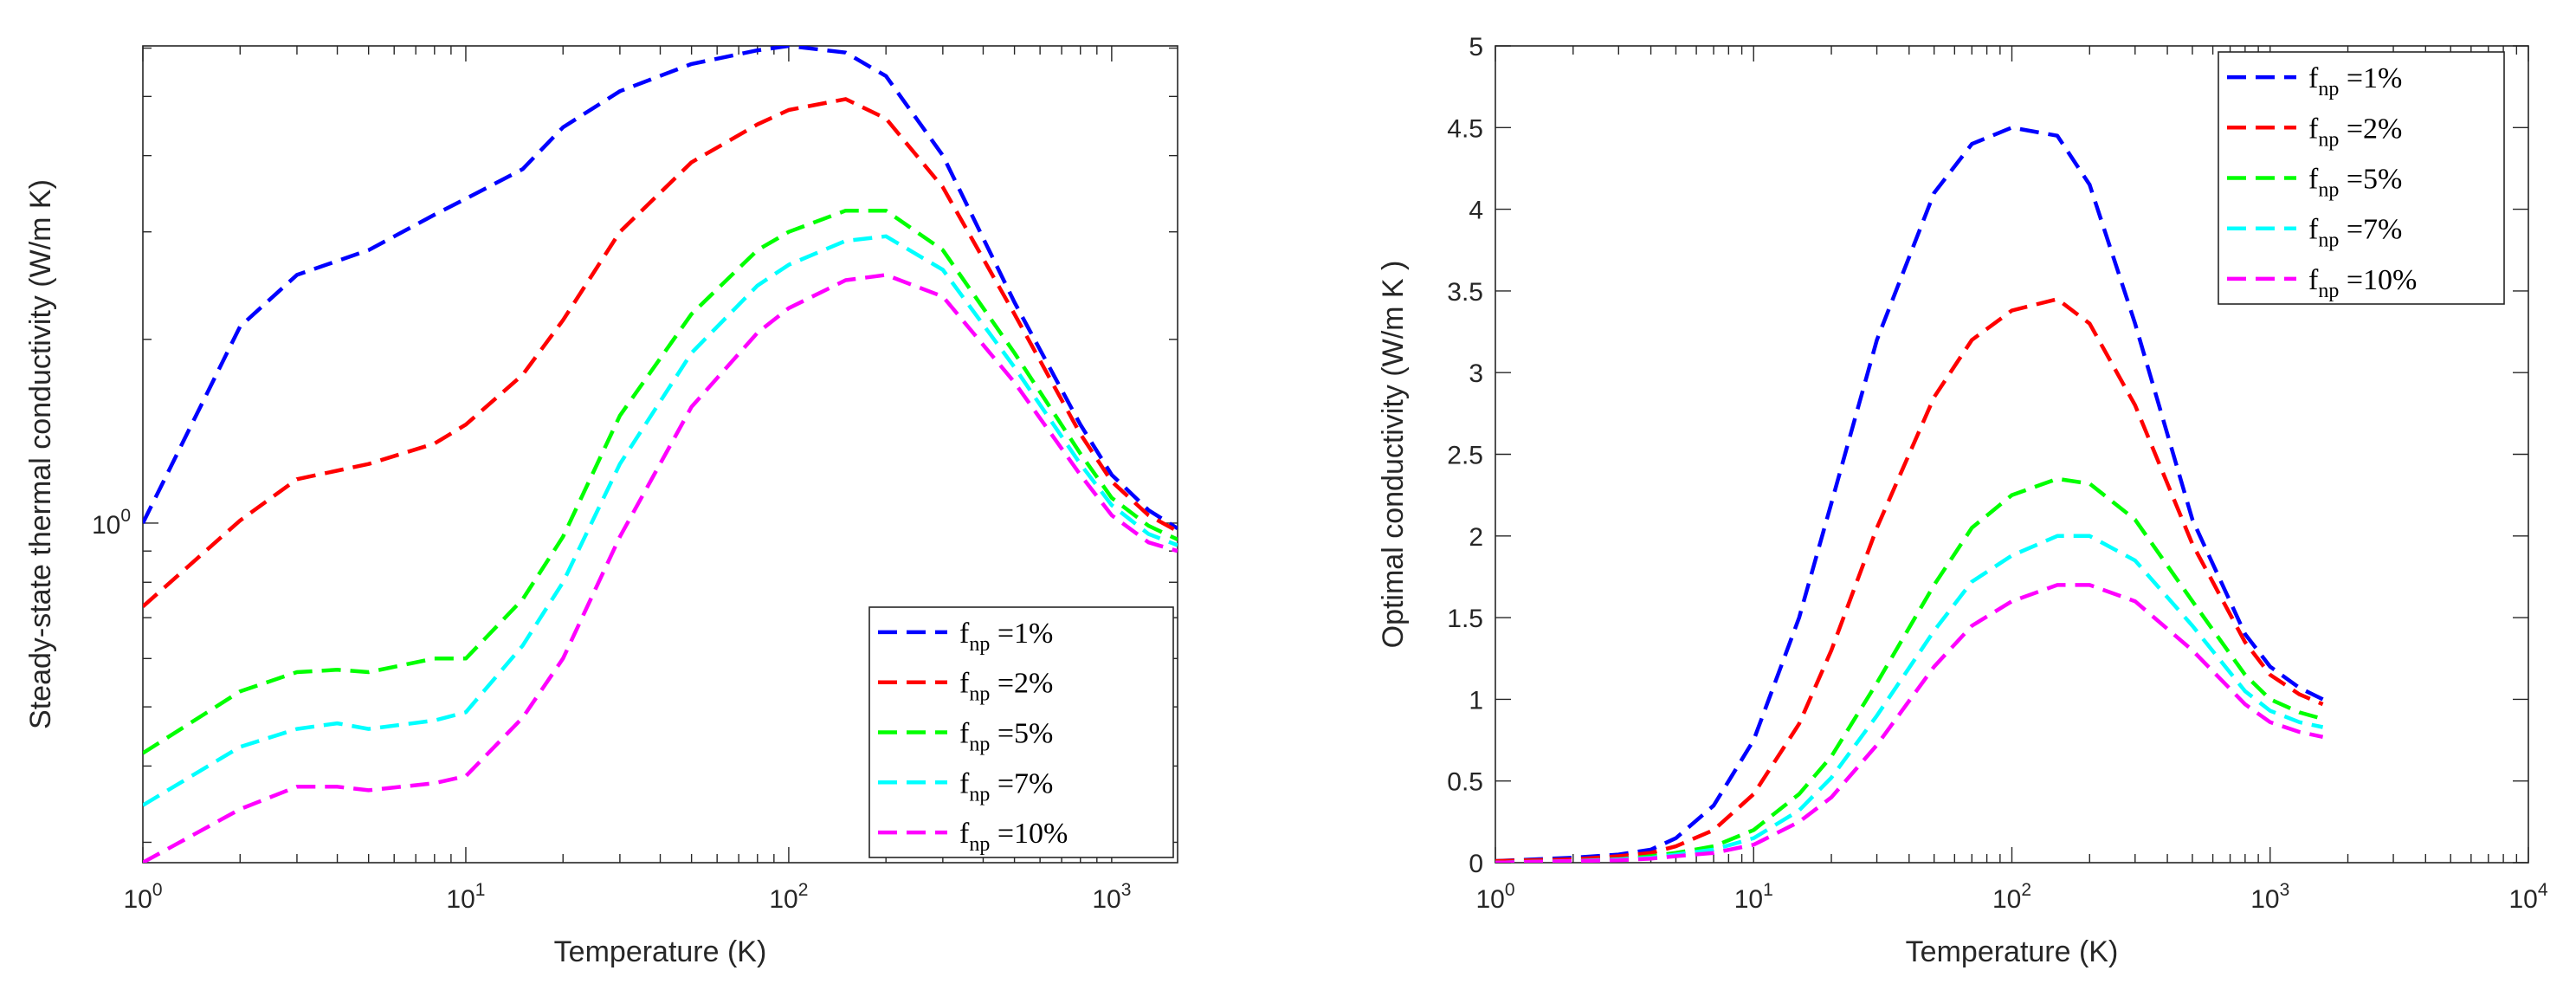  What do you see at coordinates (1476, 211) in the screenshot?
I see `y-tick-label: 4` at bounding box center [1476, 211].